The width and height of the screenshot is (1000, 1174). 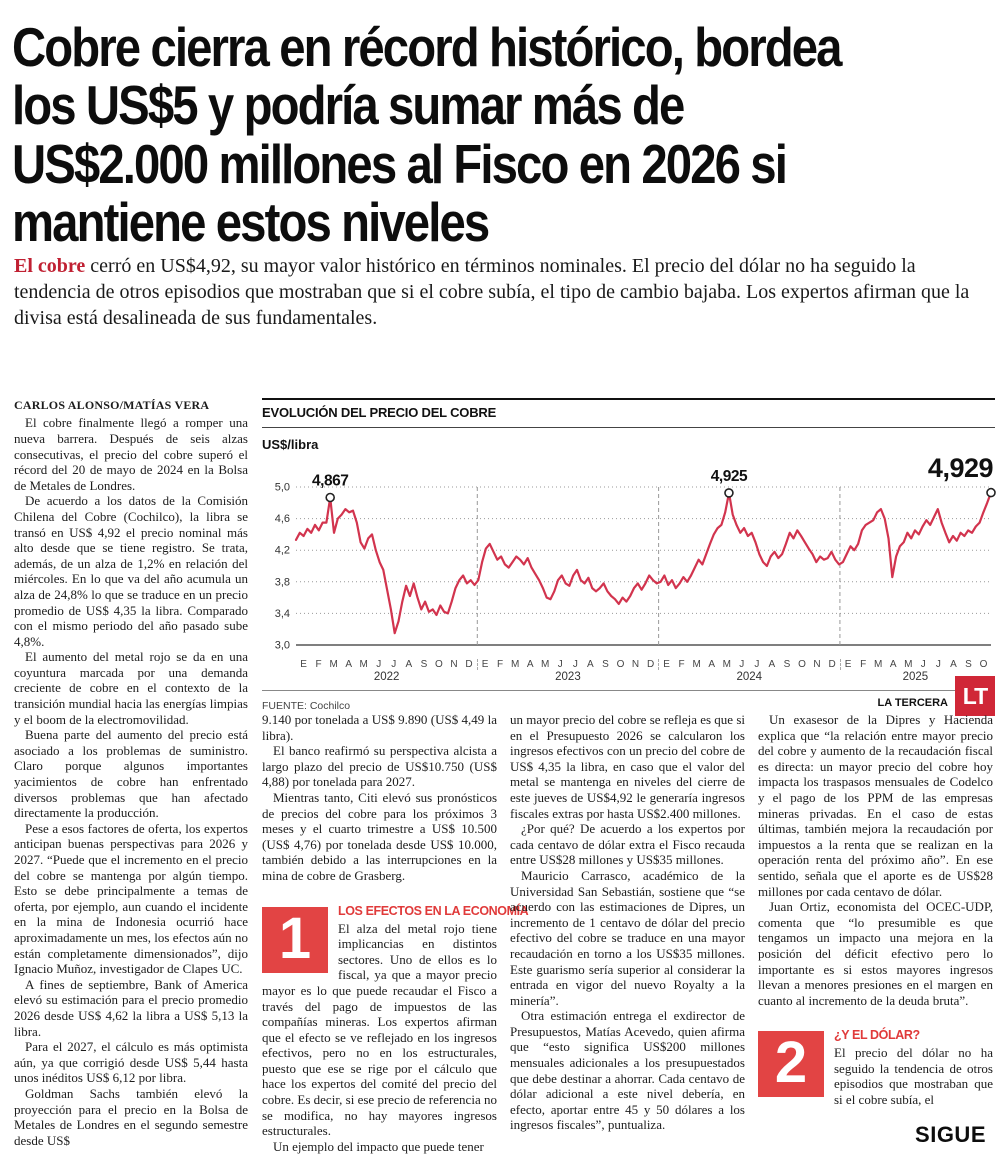 What do you see at coordinates (628, 413) in the screenshot?
I see `chart-title: EVOLUCIÓN DEL PRECIO DEL COBRE` at bounding box center [628, 413].